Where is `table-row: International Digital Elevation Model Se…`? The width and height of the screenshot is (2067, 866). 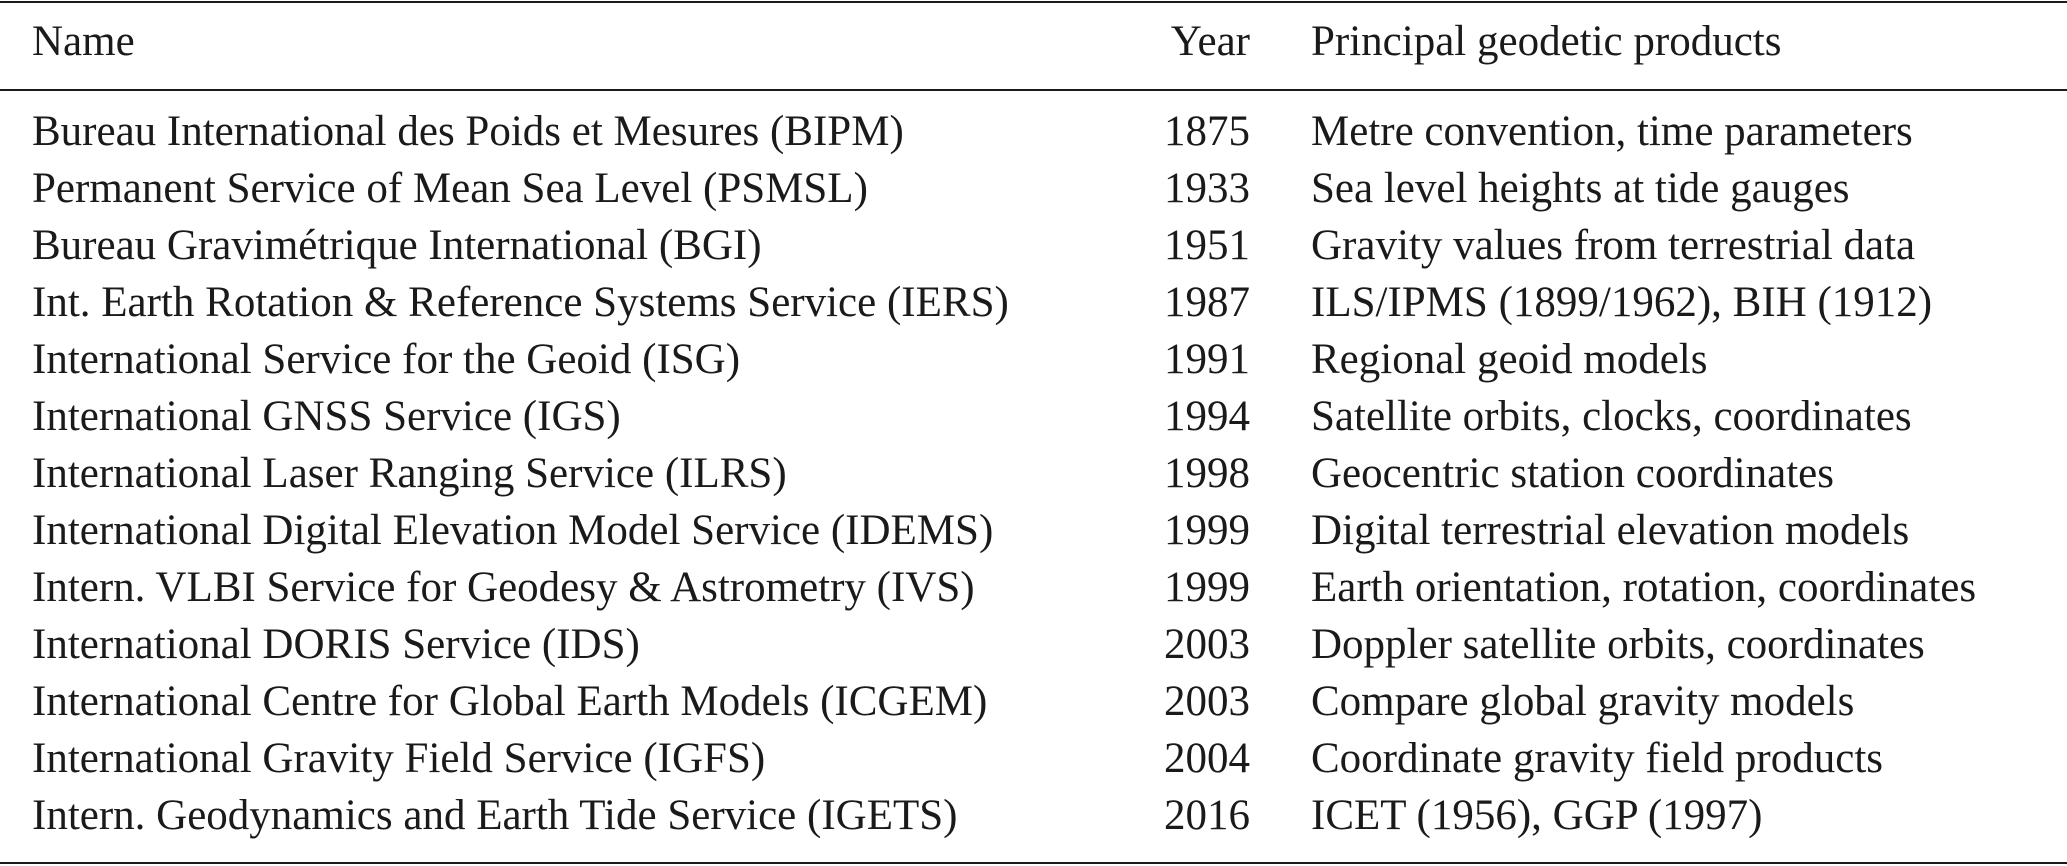
table-row: International Digital Elevation Model Se… is located at coordinates (1033, 530).